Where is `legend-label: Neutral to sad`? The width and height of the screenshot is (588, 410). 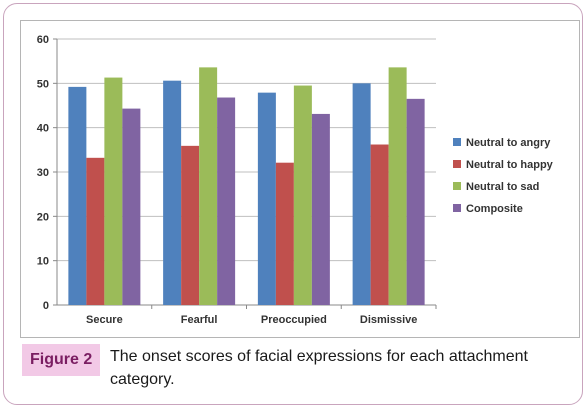
legend-label: Neutral to sad is located at coordinates (502, 187).